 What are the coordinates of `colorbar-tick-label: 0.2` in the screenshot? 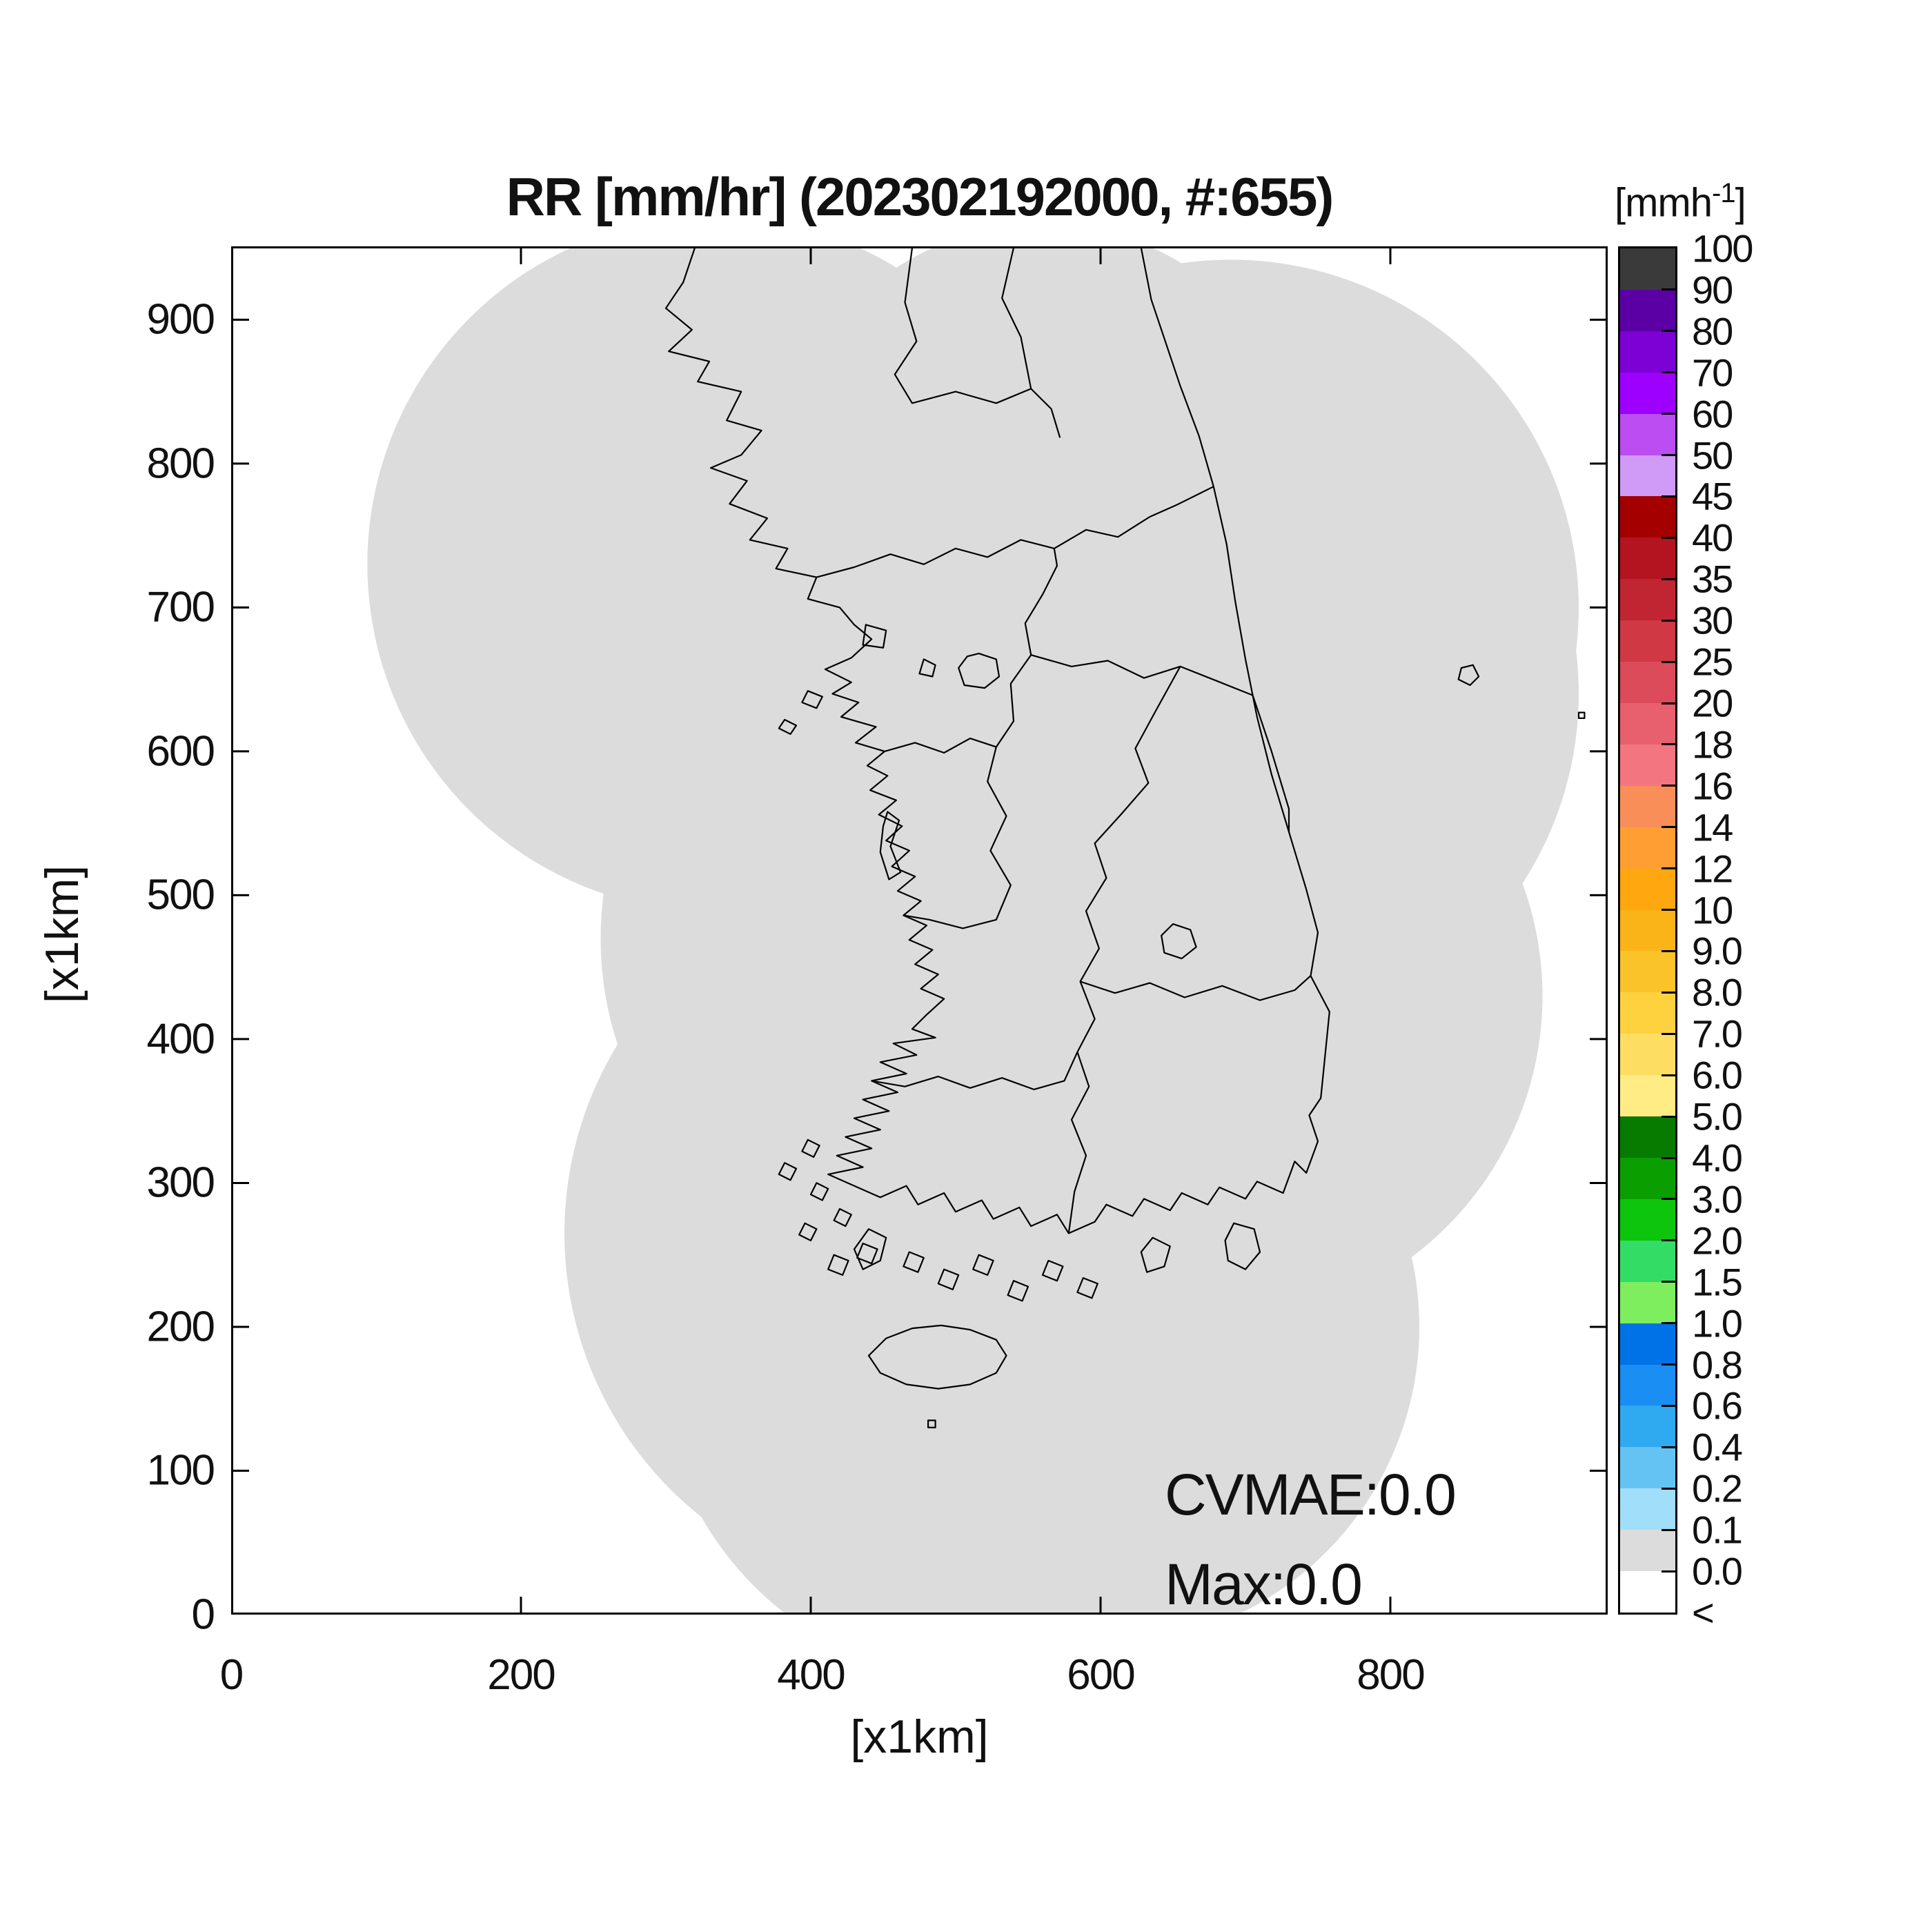 It's located at (1717, 1488).